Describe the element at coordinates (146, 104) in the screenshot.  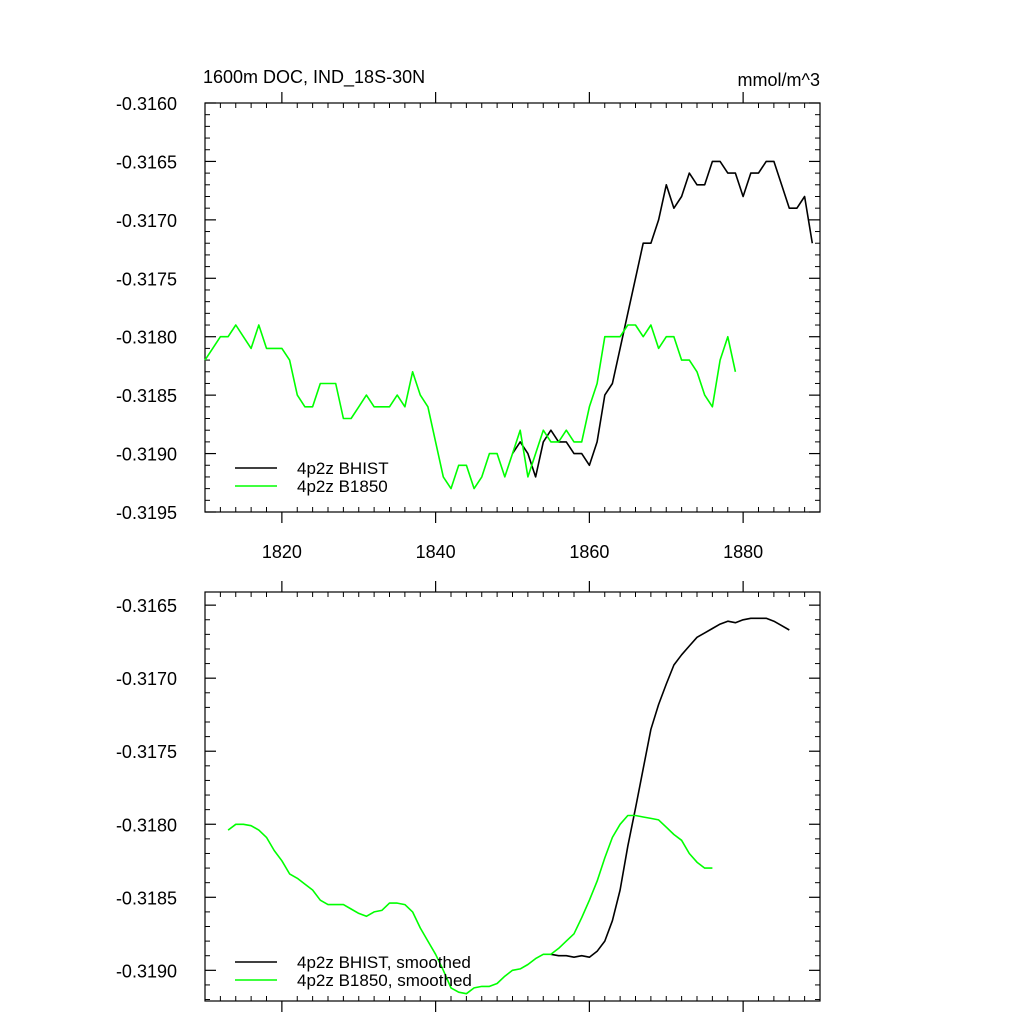
I see `y-tick-label: -0.3160` at that location.